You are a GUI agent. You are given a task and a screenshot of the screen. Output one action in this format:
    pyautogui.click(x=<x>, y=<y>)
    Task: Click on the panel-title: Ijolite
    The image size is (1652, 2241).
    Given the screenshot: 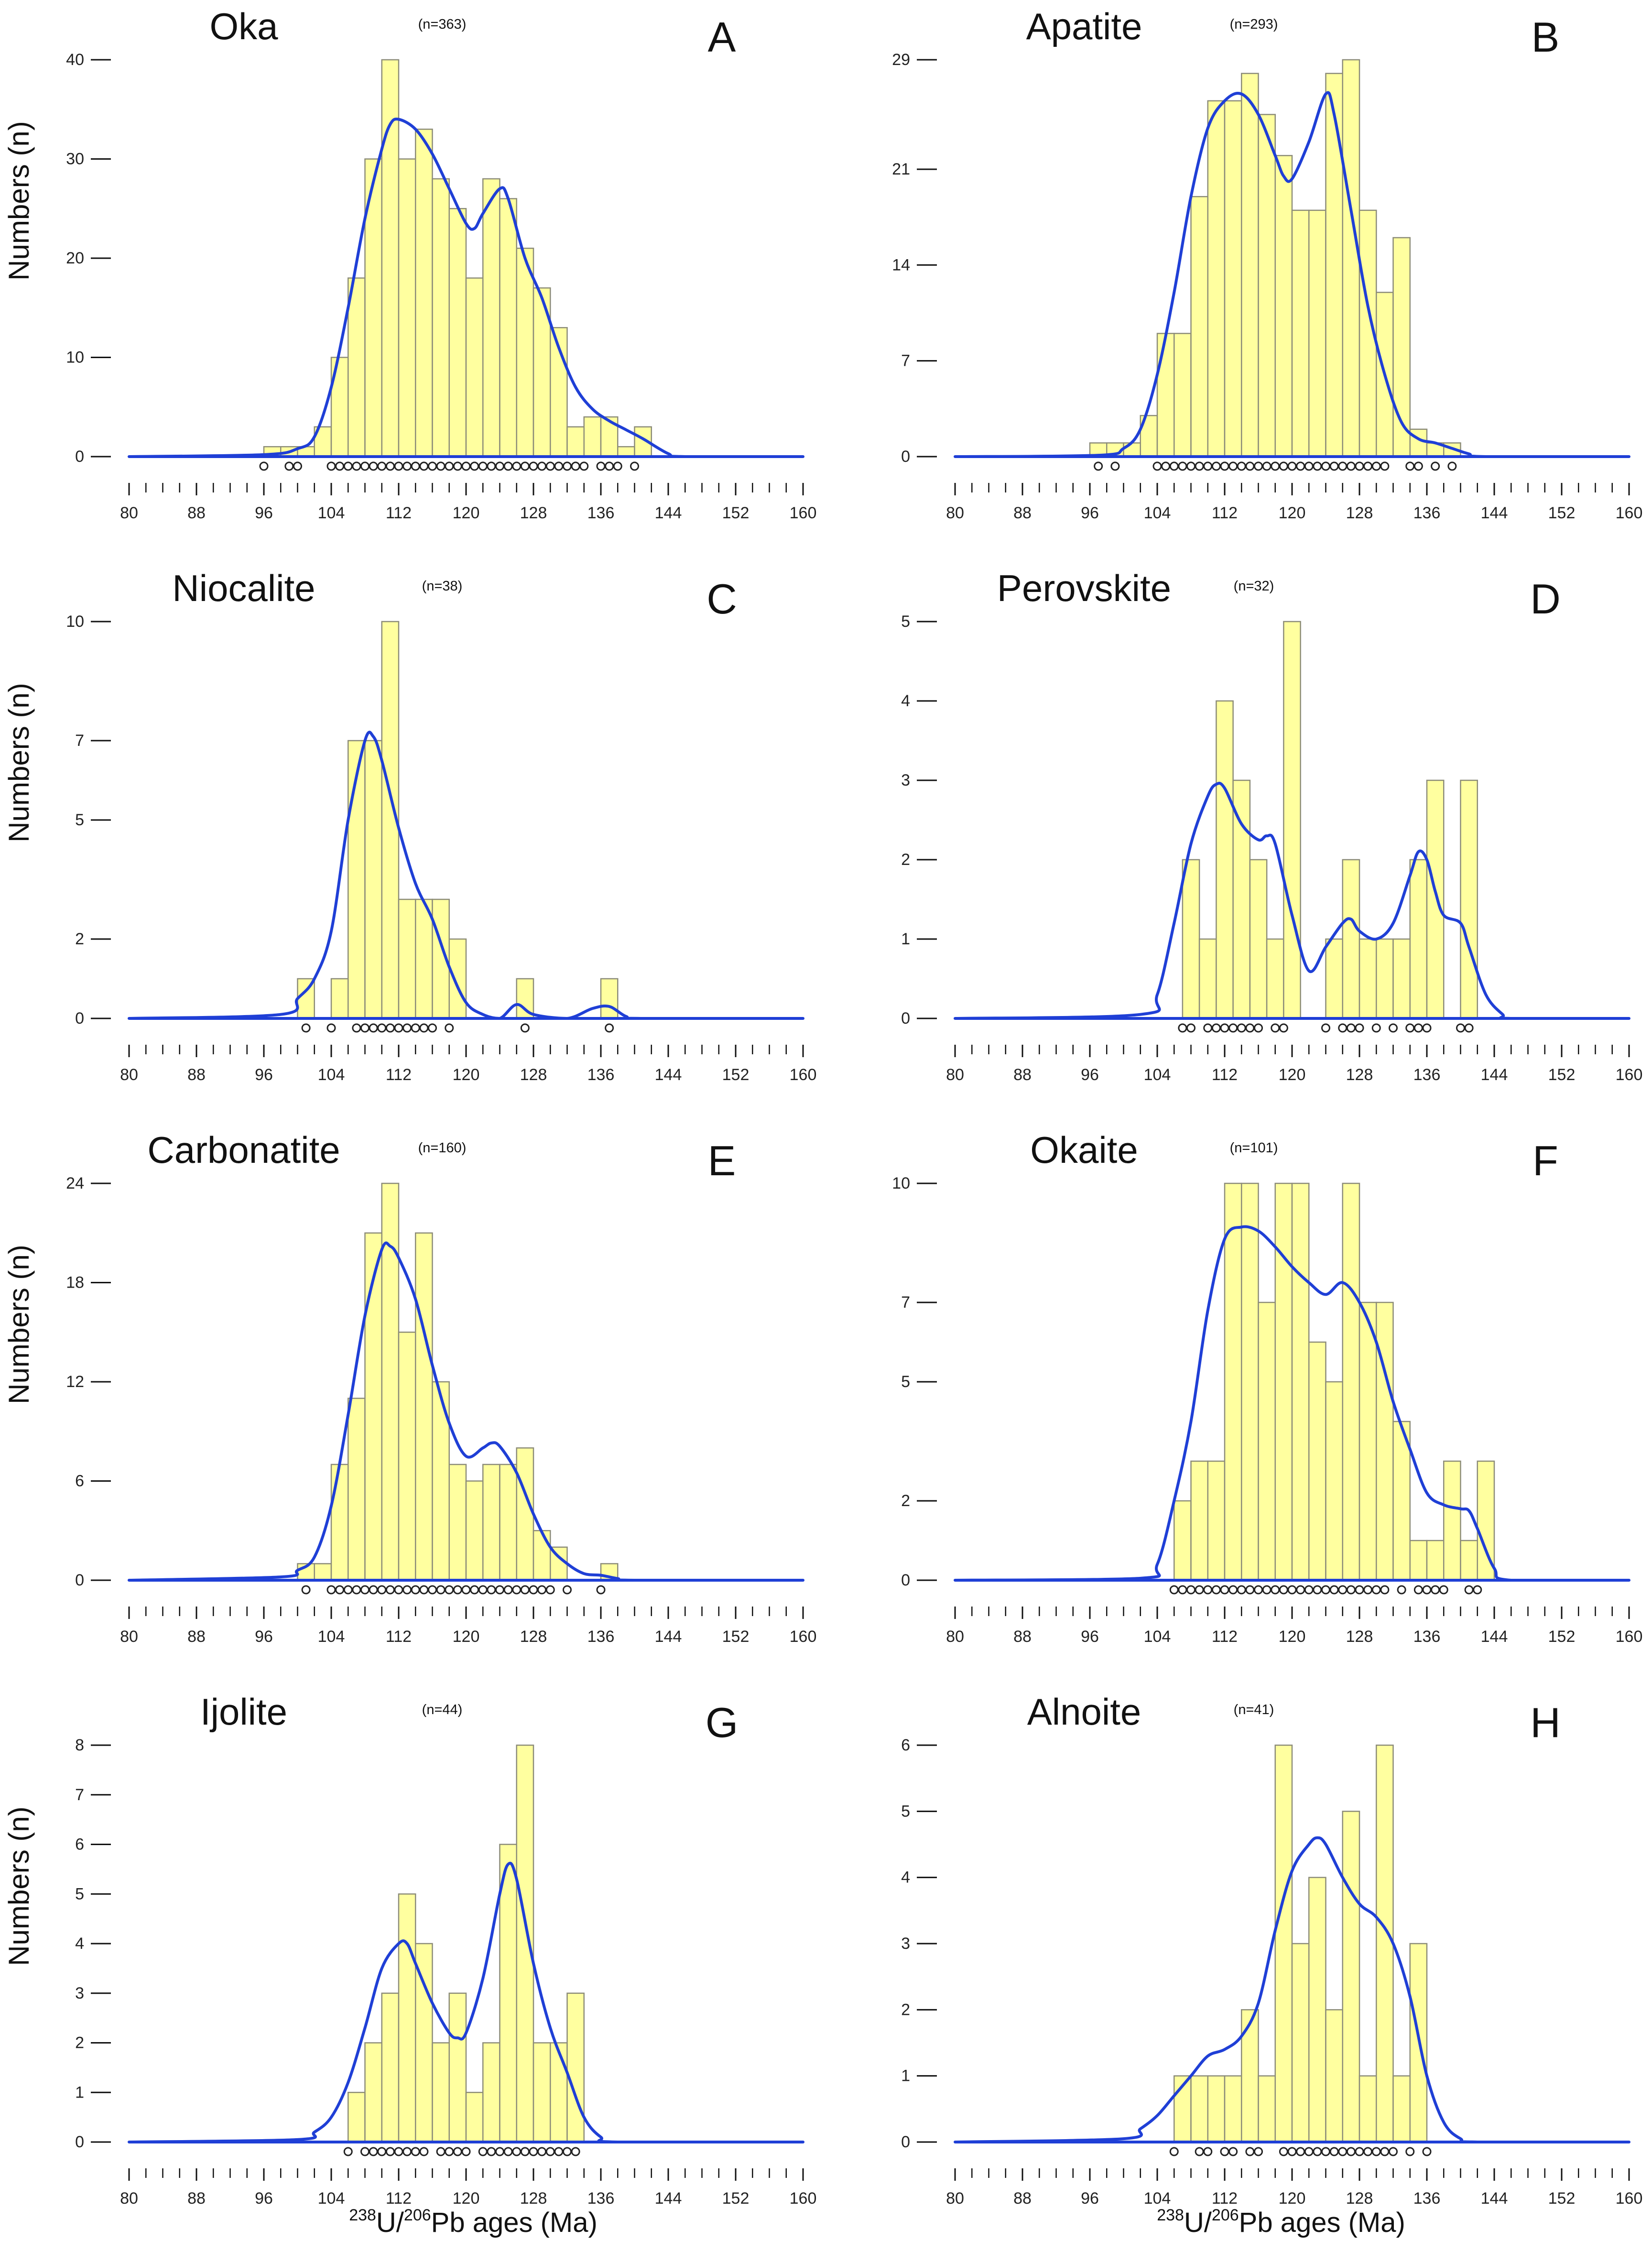 What is the action you would take?
    pyautogui.click(x=243, y=1712)
    